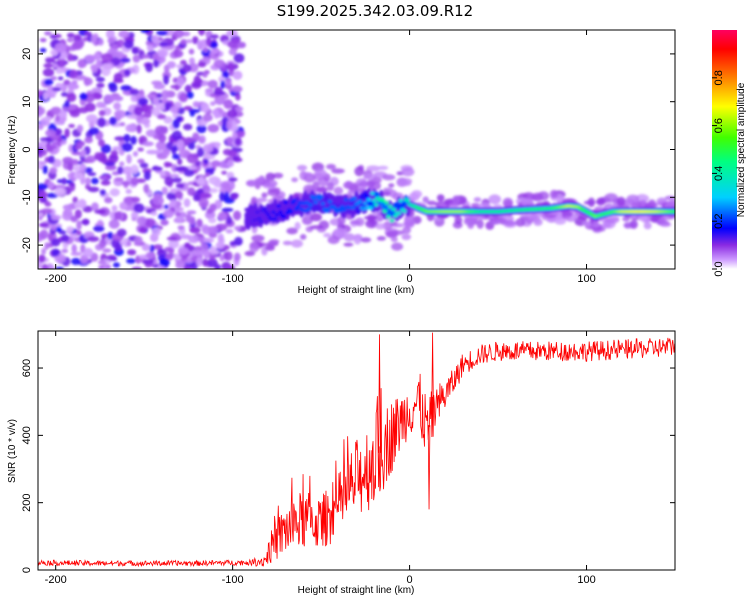 This screenshot has height=600, width=750. What do you see at coordinates (741, 149) in the screenshot?
I see `colorbar-label: Normalized spectral amplitude` at bounding box center [741, 149].